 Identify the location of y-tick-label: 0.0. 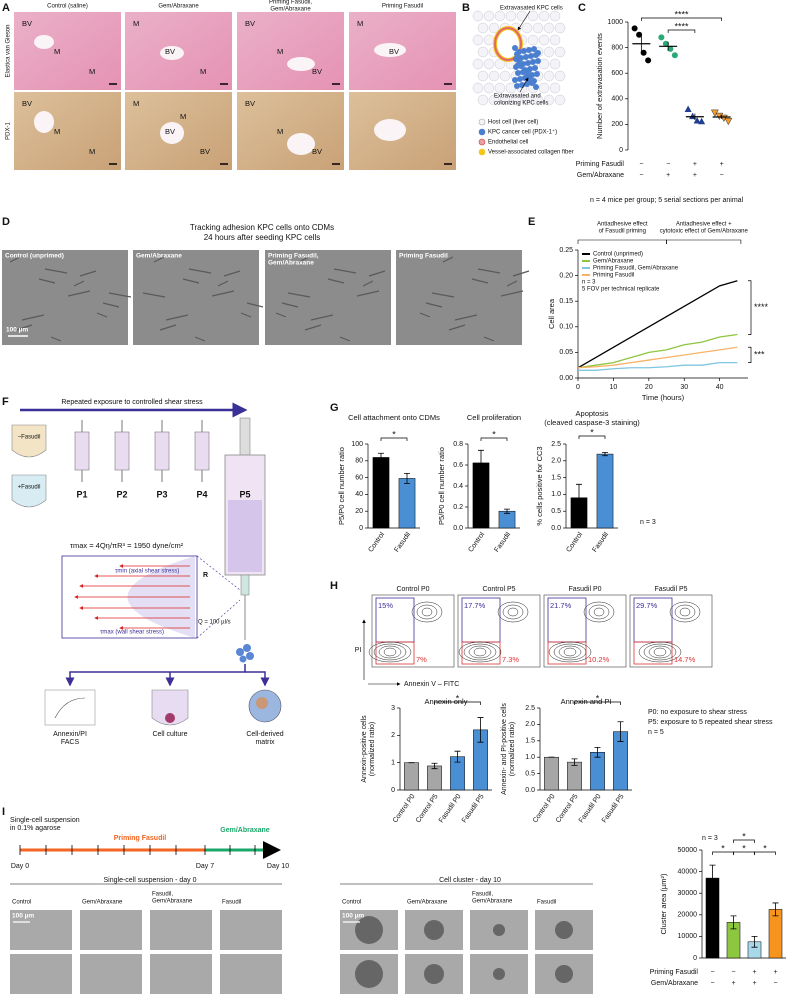
(530, 790).